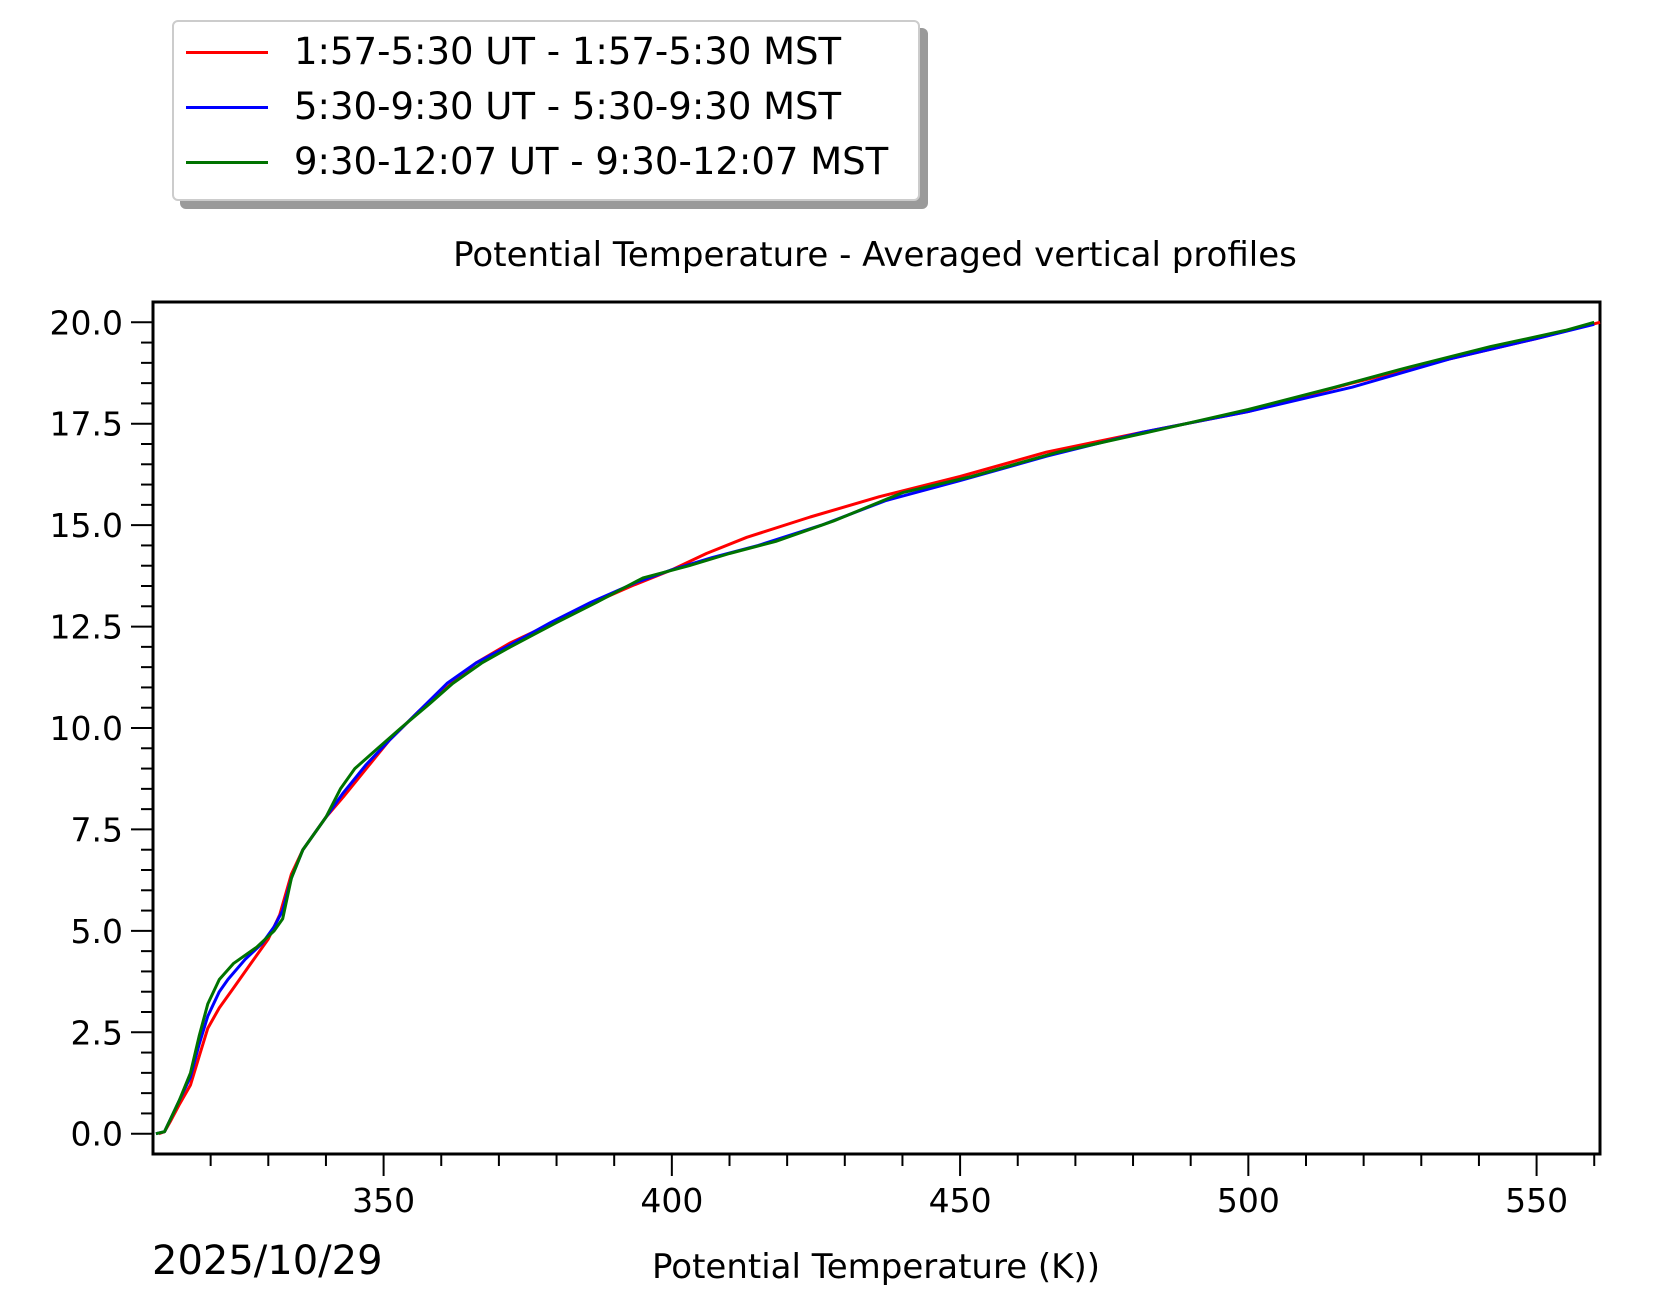 The height and width of the screenshot is (1303, 1676). I want to click on x-tick-label: 500, so click(1248, 1200).